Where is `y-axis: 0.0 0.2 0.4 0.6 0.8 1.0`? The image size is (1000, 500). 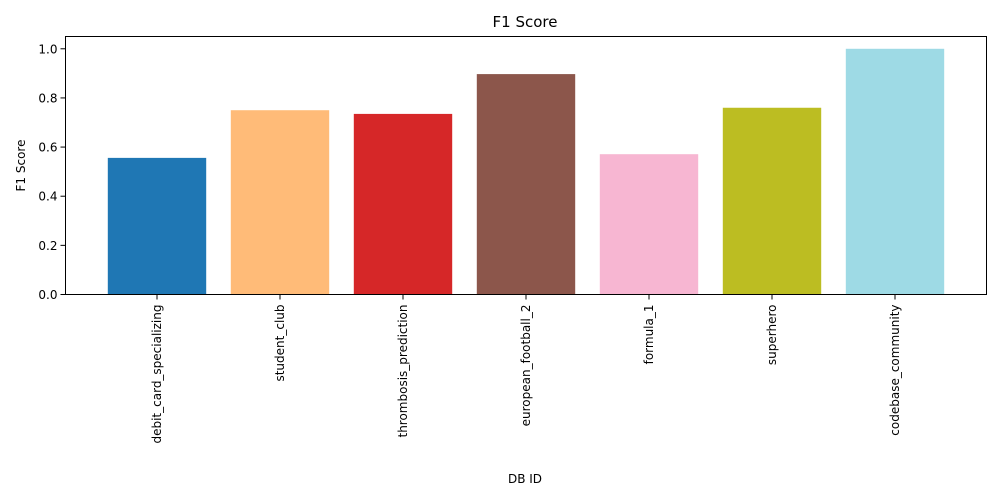
y-axis: 0.0 0.2 0.4 0.6 0.8 1.0 is located at coordinates (52, 172).